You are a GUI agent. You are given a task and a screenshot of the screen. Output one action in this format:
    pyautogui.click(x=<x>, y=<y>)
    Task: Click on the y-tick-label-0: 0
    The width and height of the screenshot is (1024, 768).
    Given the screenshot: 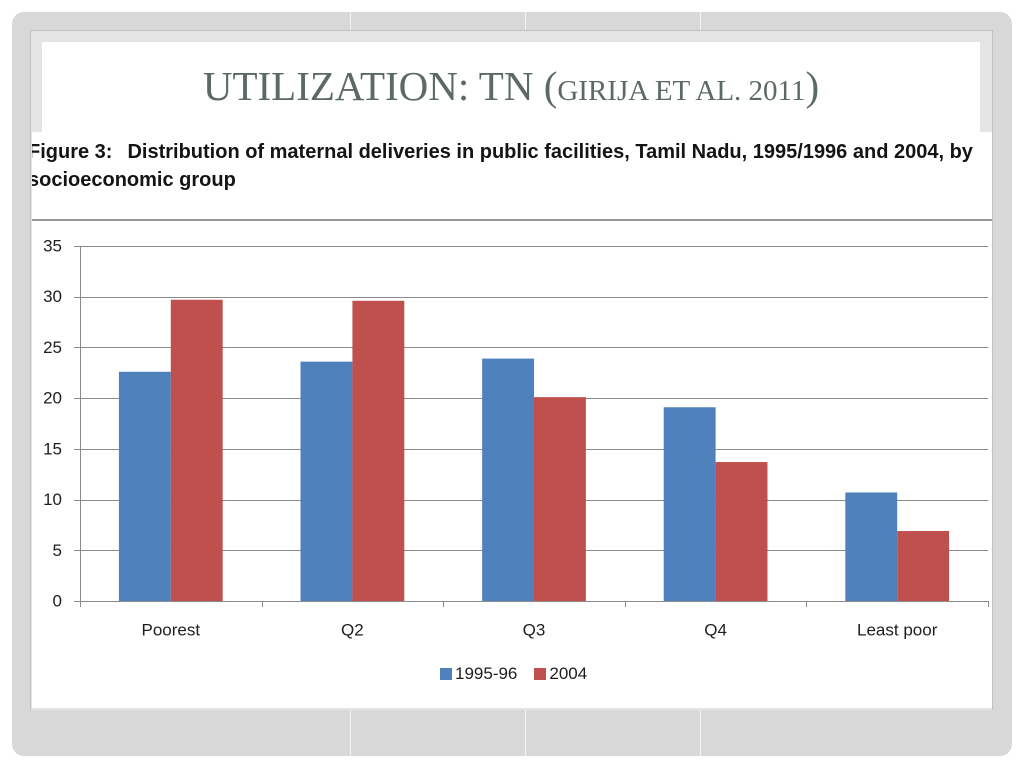 What is the action you would take?
    pyautogui.click(x=57, y=601)
    